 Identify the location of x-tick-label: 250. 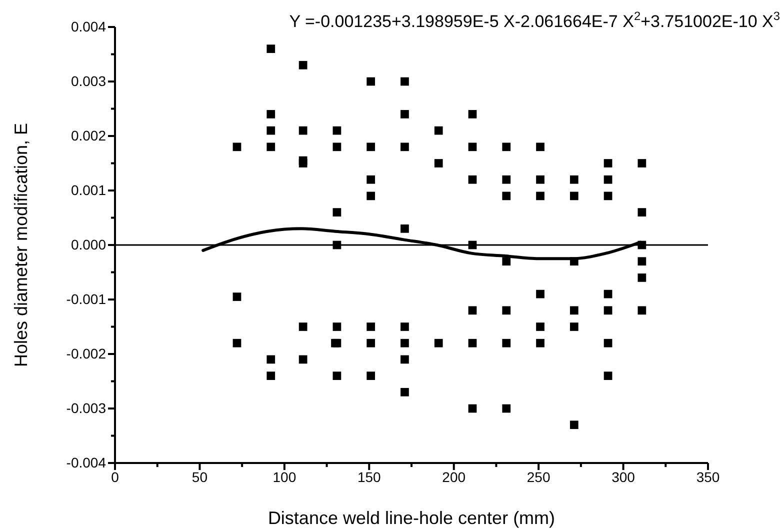
(538, 476).